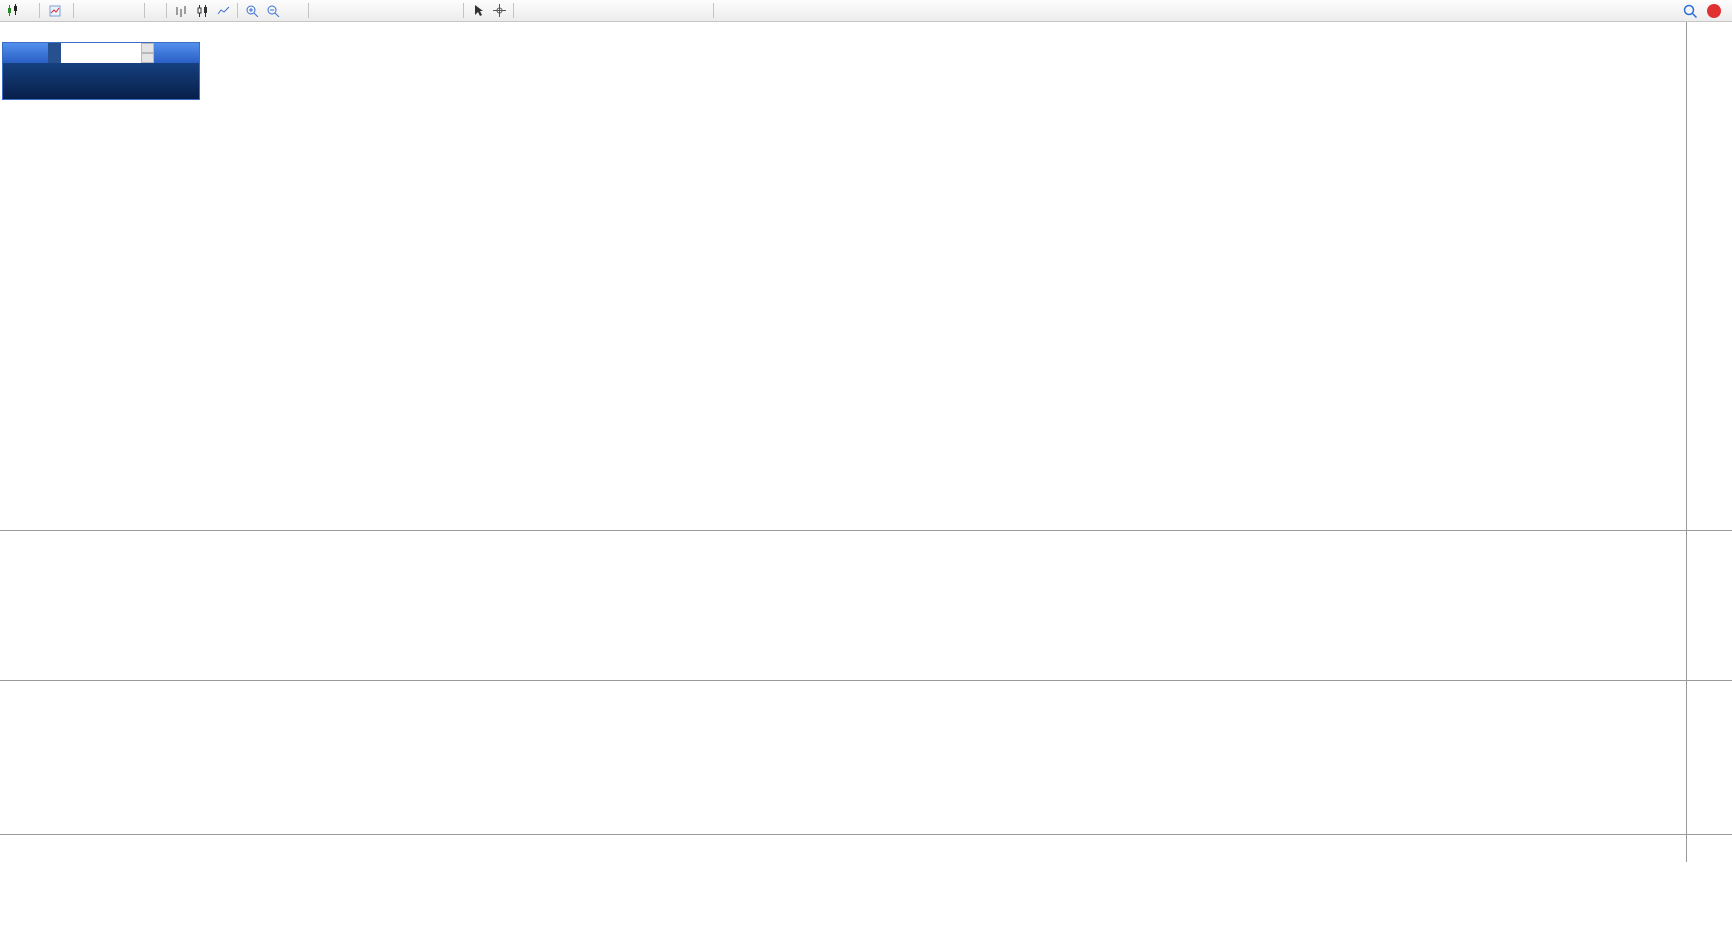 This screenshot has width=1732, height=945. What do you see at coordinates (687, 11) in the screenshot?
I see `shapes-tool-icon` at bounding box center [687, 11].